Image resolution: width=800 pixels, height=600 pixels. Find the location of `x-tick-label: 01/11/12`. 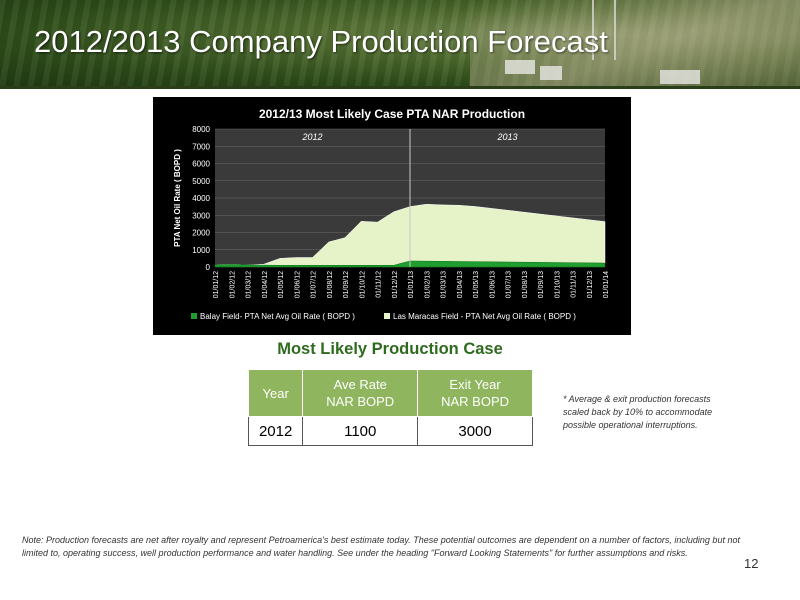

x-tick-label: 01/11/12 is located at coordinates (379, 284).